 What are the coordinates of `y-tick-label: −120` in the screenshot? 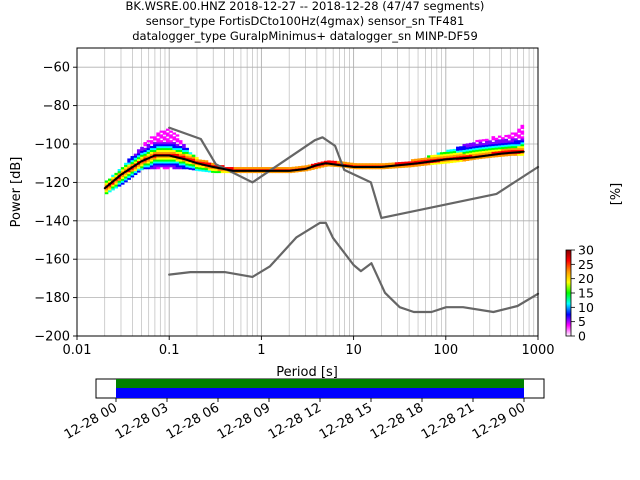 It's located at (52, 183).